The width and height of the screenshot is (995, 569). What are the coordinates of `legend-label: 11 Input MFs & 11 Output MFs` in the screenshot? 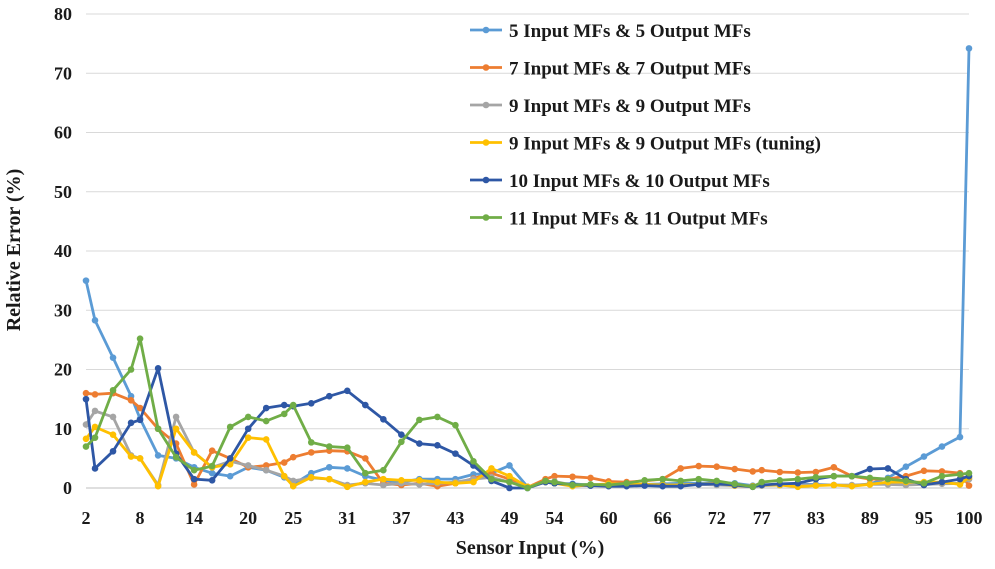 It's located at (638, 219).